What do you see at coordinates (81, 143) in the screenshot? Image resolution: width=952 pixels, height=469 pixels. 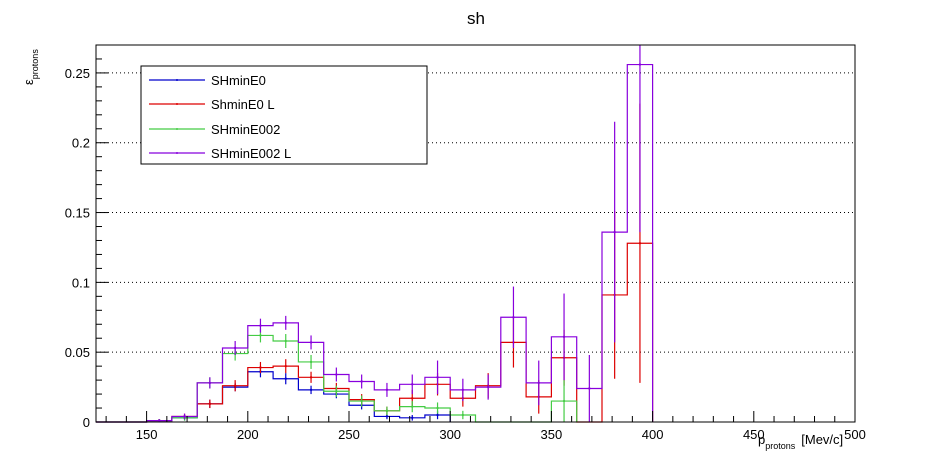 I see `y-tick-label: 0.2` at bounding box center [81, 143].